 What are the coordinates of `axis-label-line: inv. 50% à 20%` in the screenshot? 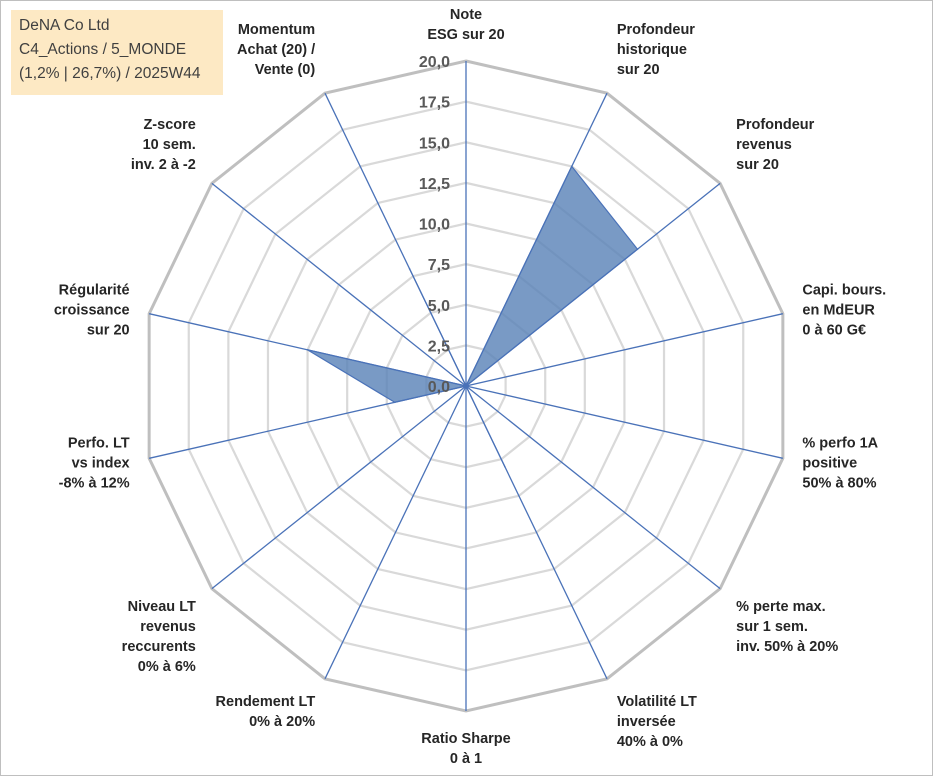 It's located at (787, 647).